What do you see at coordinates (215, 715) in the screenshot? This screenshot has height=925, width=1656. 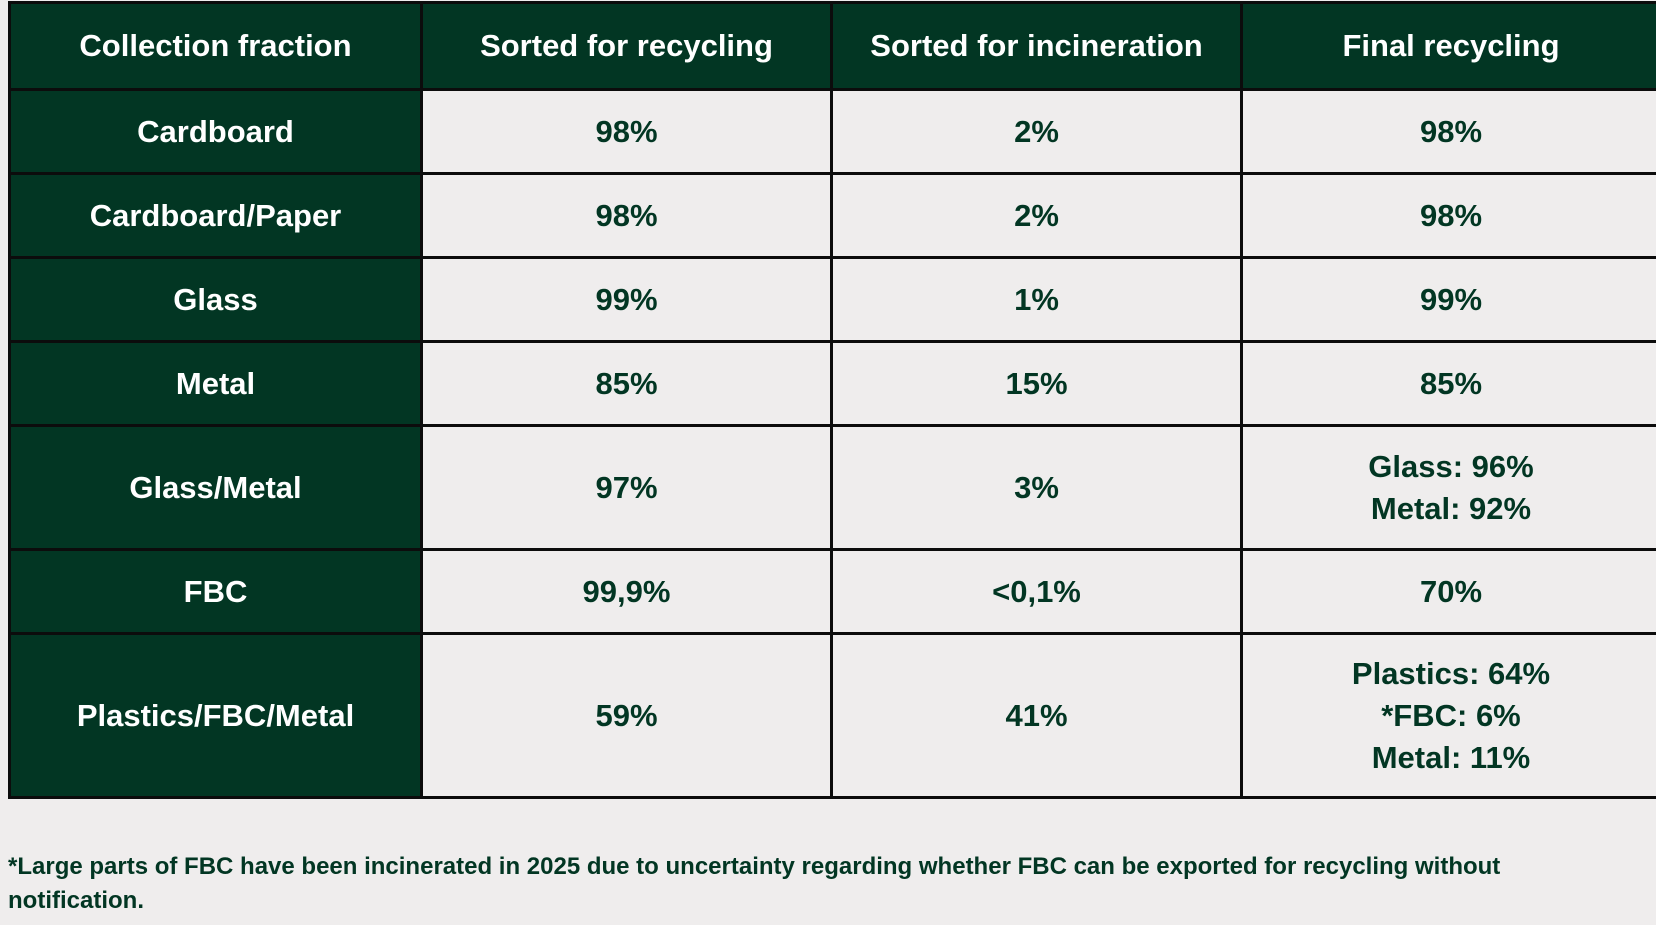 I see `fraction-cell: Plastics/FBC/Metal` at bounding box center [215, 715].